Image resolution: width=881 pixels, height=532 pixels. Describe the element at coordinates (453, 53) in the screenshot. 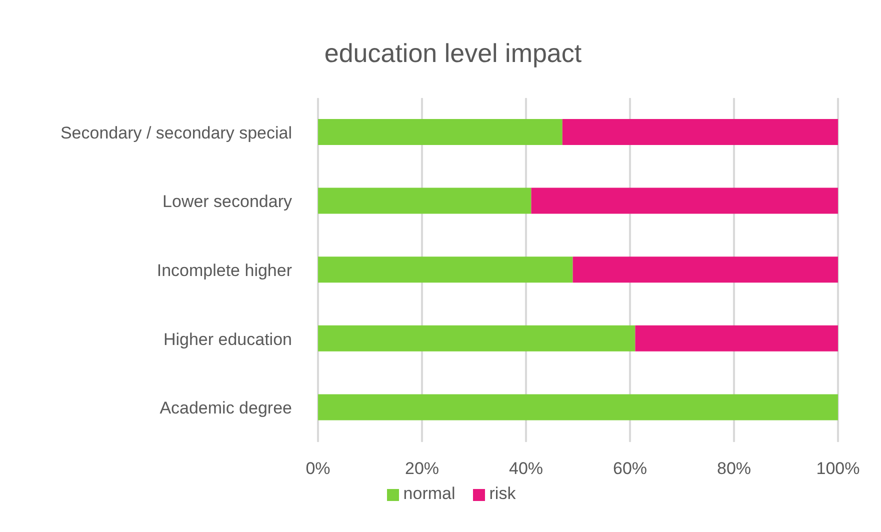

I see `chart-title: education level impact` at that location.